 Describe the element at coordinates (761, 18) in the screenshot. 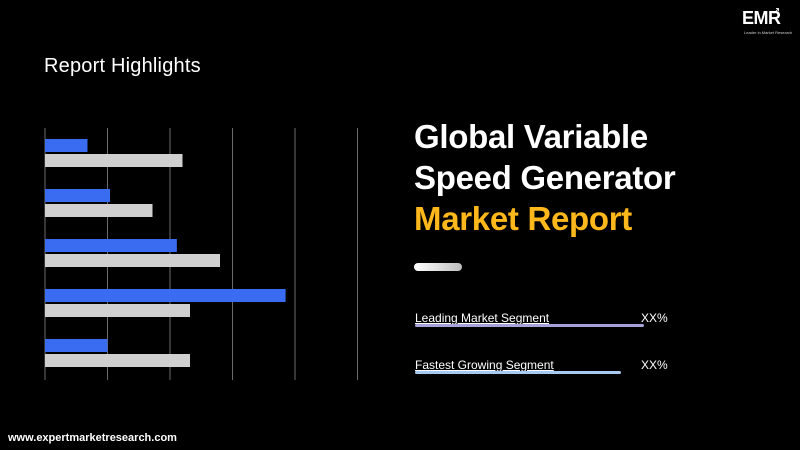

I see `logo-mark: EMR` at that location.